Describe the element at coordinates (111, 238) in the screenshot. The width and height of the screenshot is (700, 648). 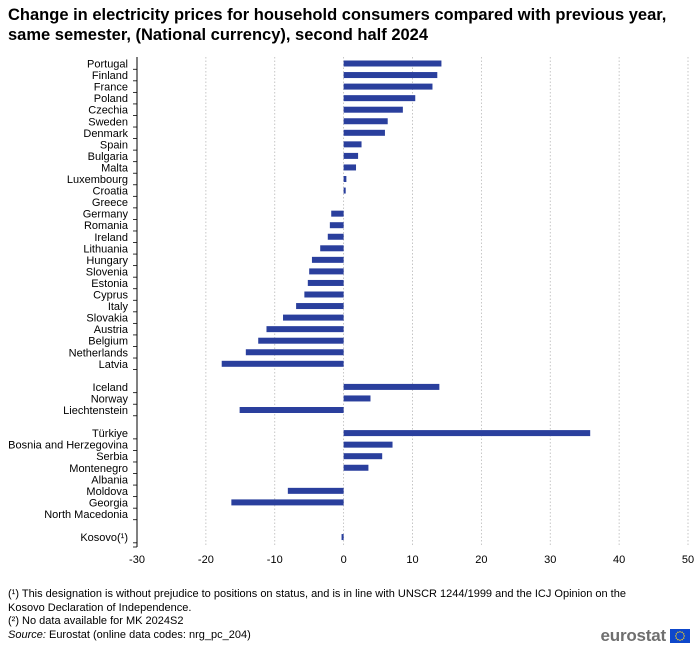
I see `category-label: Ireland` at that location.